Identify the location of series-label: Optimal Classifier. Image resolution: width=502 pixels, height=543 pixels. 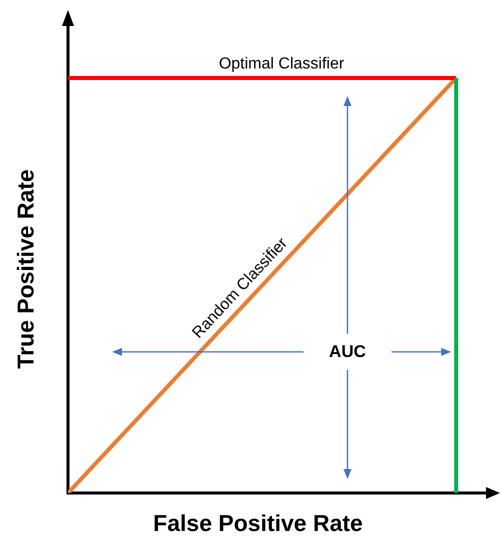
(281, 63).